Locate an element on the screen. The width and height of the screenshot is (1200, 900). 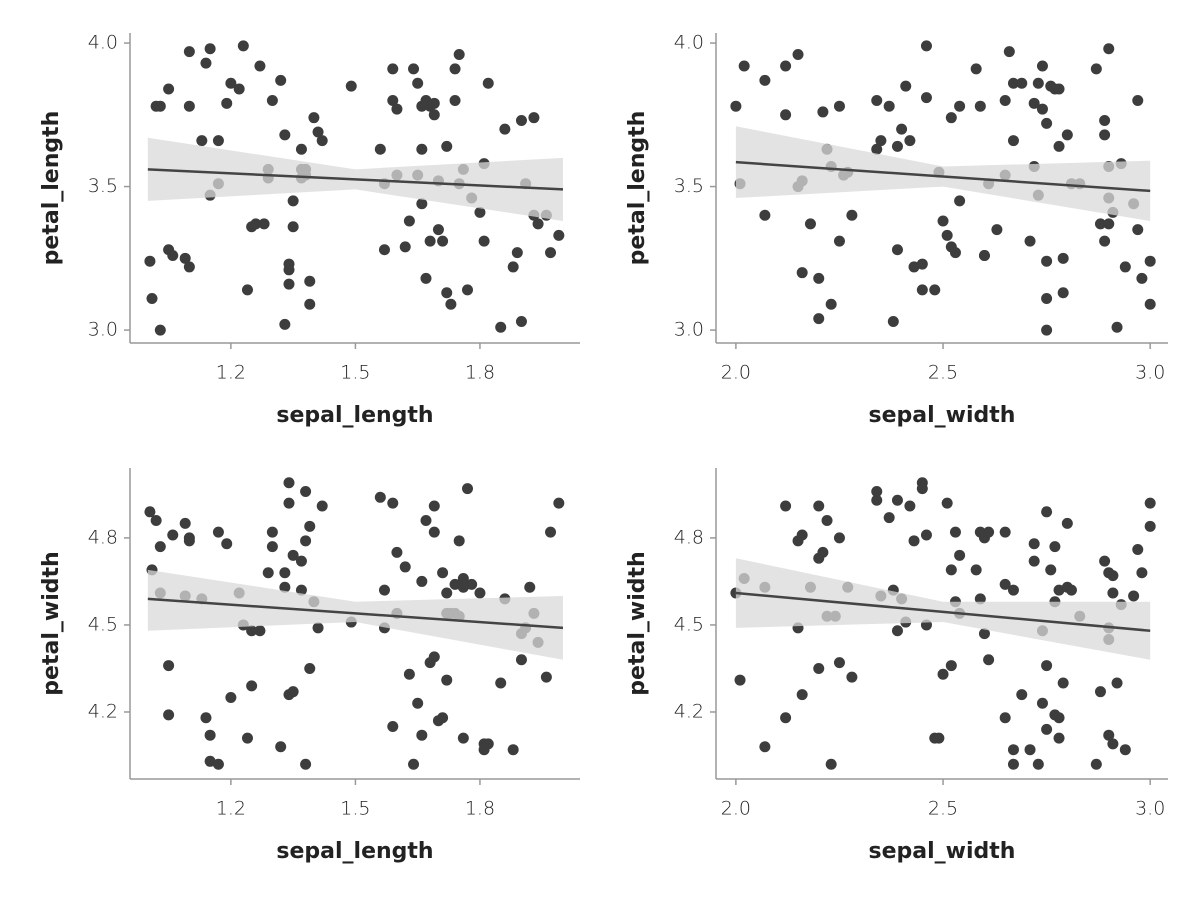
x-tick-label: 2.5 is located at coordinates (943, 809).